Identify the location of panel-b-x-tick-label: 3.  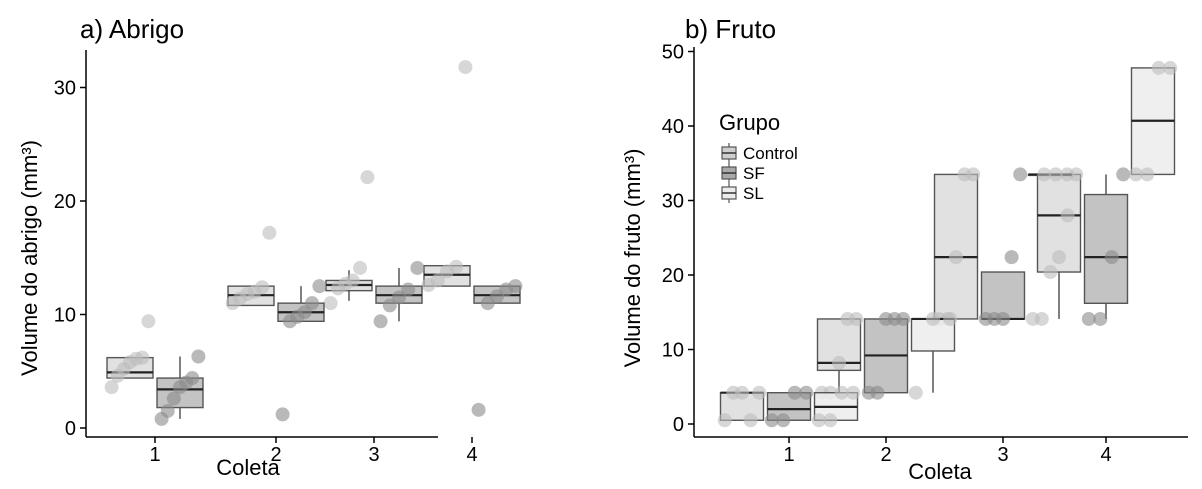
(1002, 455).